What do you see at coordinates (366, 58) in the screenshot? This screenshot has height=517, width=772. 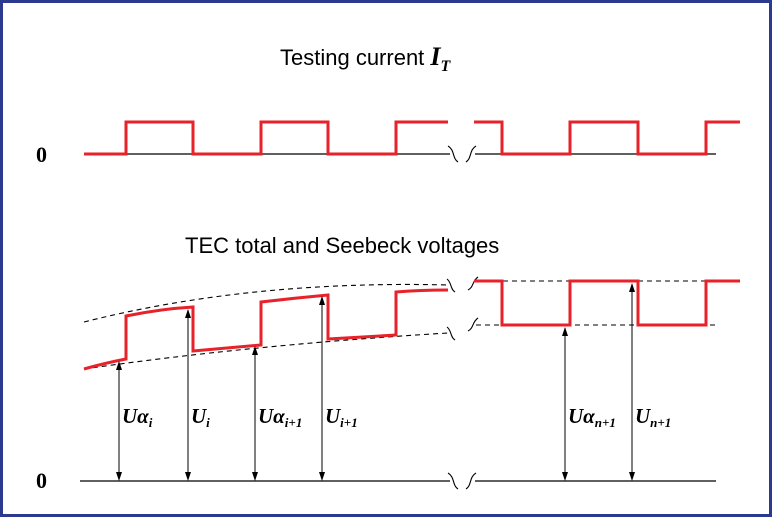 I see `top-title: Testing current IT` at bounding box center [366, 58].